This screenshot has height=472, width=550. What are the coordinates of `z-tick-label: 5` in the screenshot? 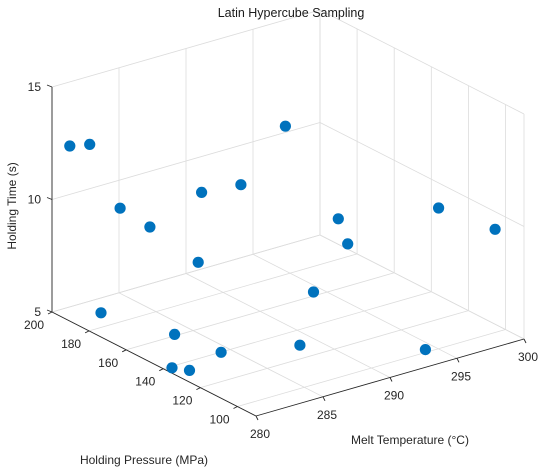 It's located at (37, 312).